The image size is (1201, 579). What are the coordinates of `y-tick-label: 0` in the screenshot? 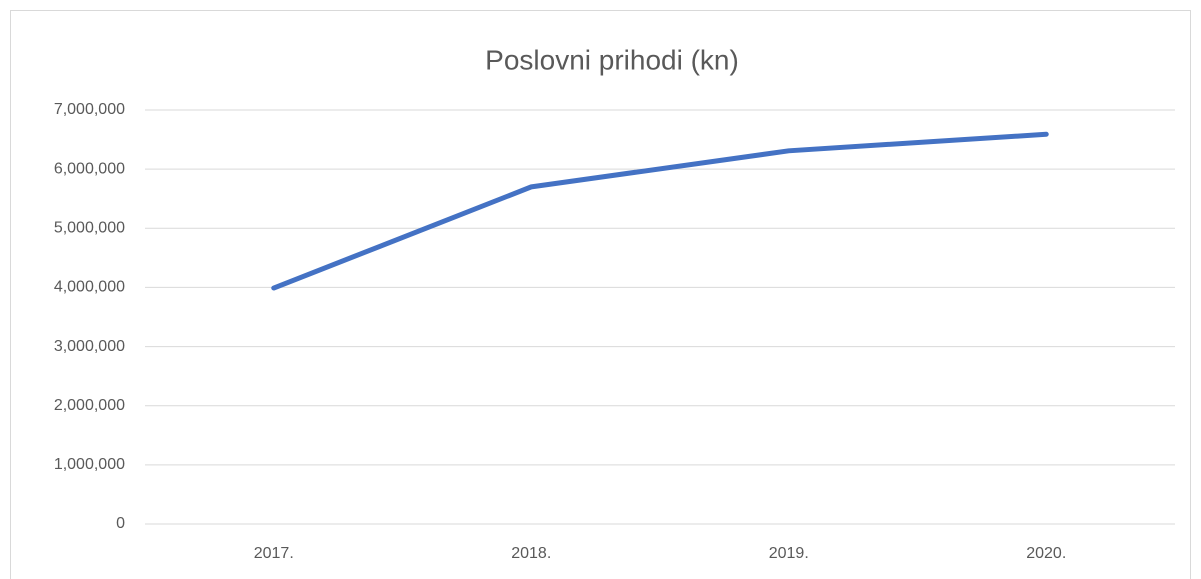 It's located at (120, 523).